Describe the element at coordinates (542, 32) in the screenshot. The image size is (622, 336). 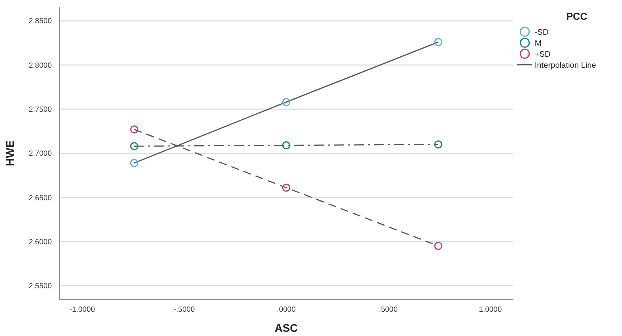
I see `legend-label: -SD` at that location.